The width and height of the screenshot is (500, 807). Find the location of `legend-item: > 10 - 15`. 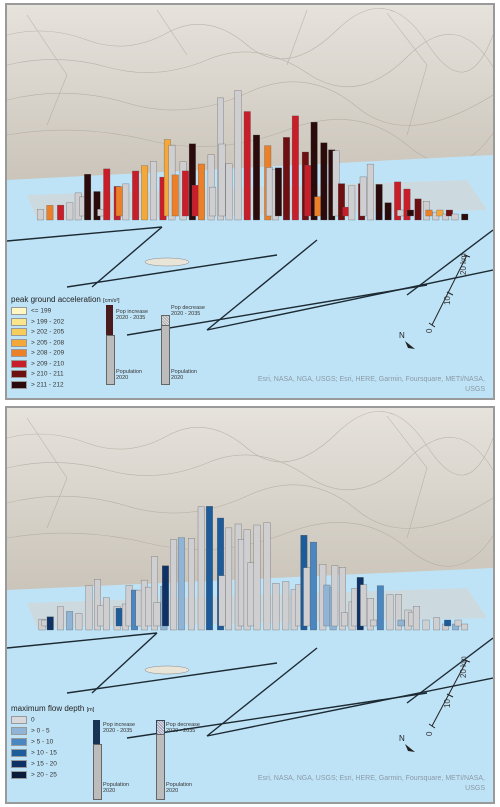

legend-item: > 10 - 15 is located at coordinates (34, 753).